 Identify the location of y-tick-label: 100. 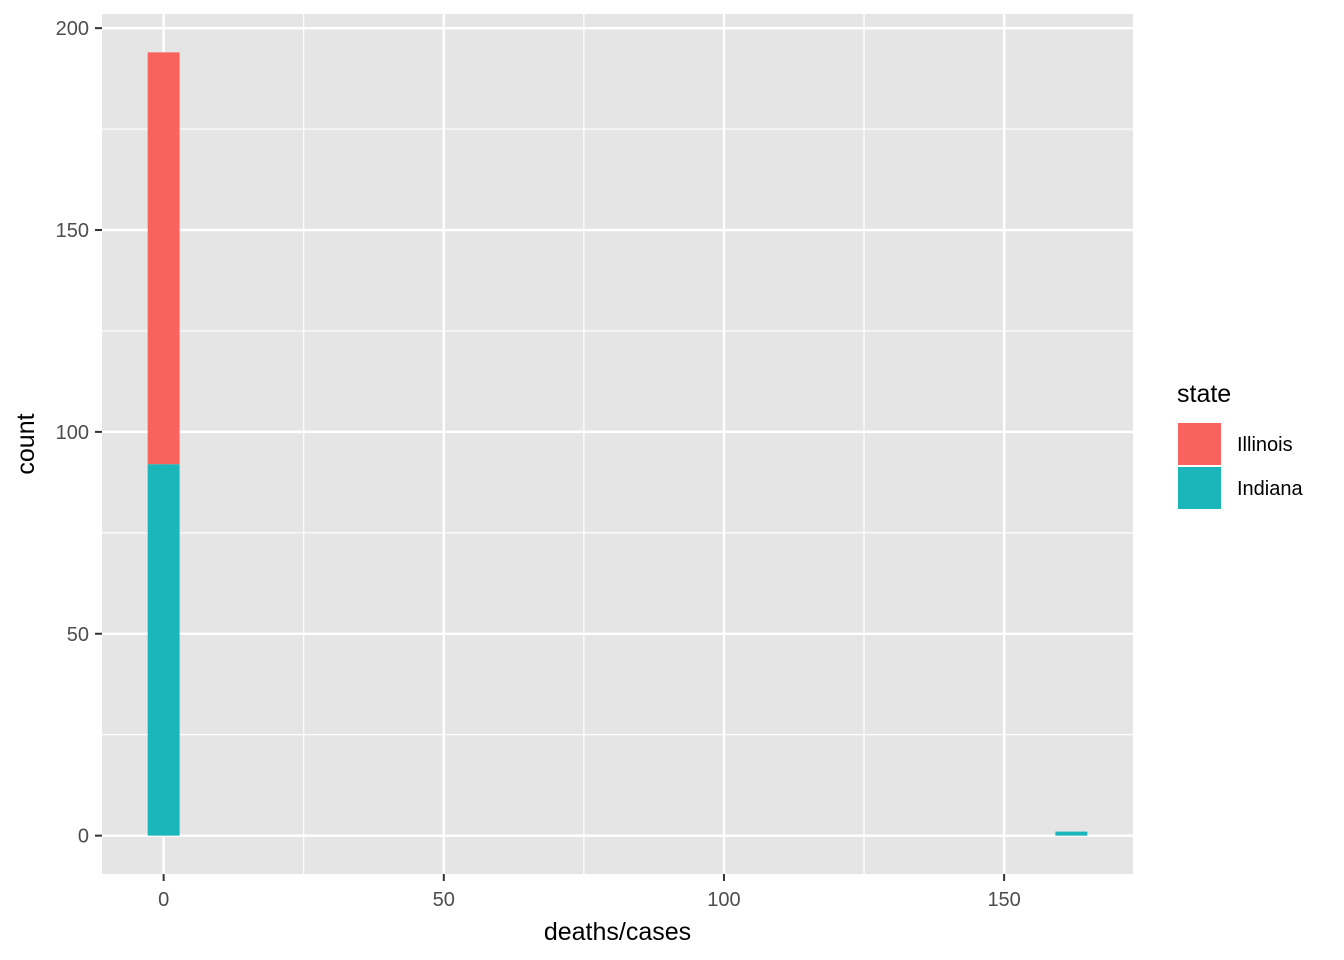
(72, 433).